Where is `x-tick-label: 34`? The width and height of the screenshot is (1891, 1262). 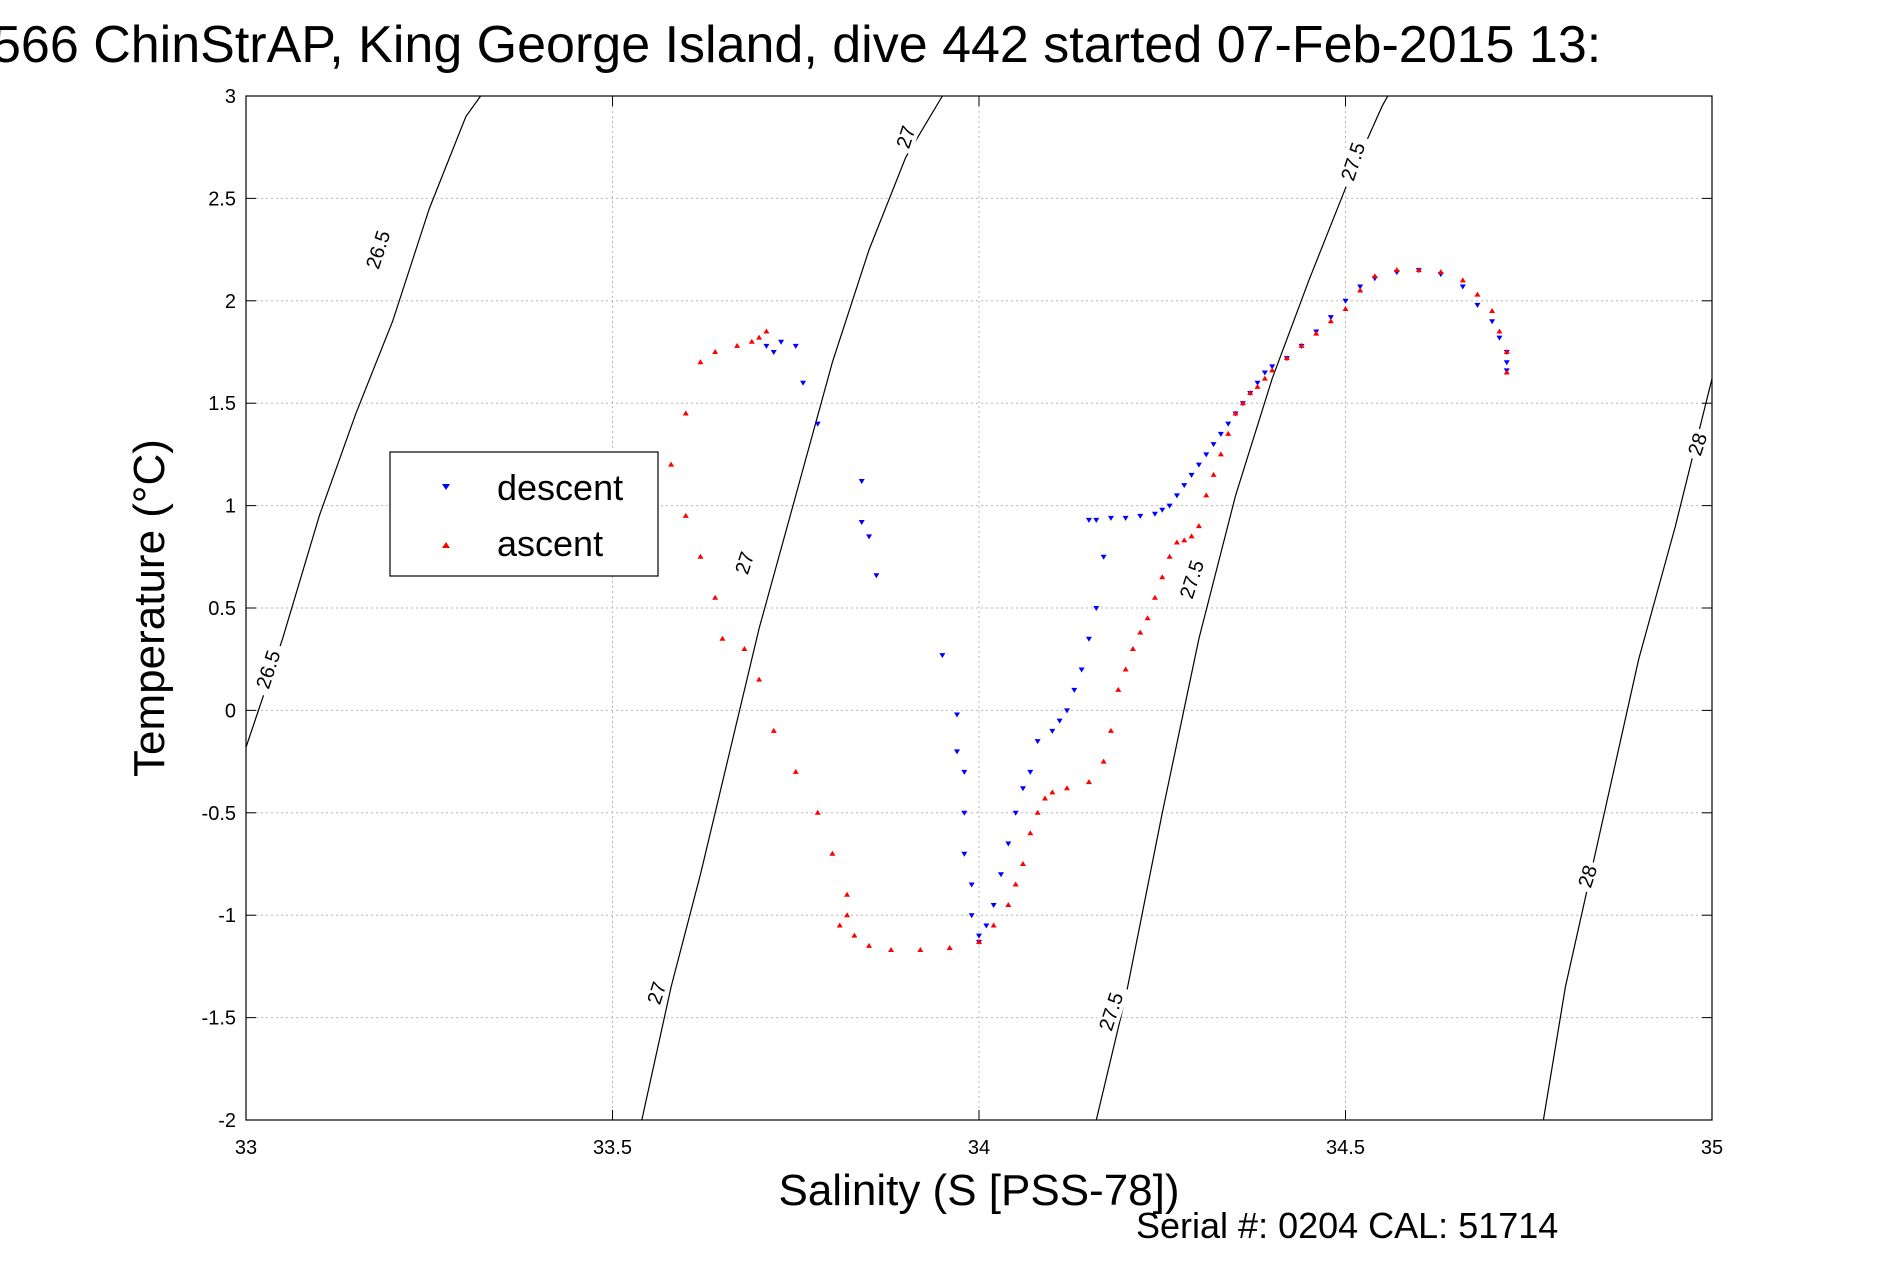 x-tick-label: 34 is located at coordinates (979, 1148).